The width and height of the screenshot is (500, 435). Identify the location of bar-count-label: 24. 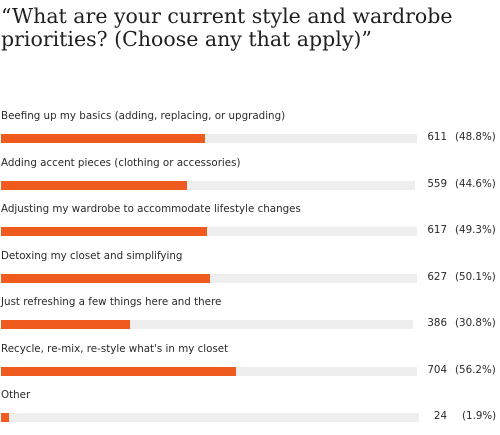
(440, 416).